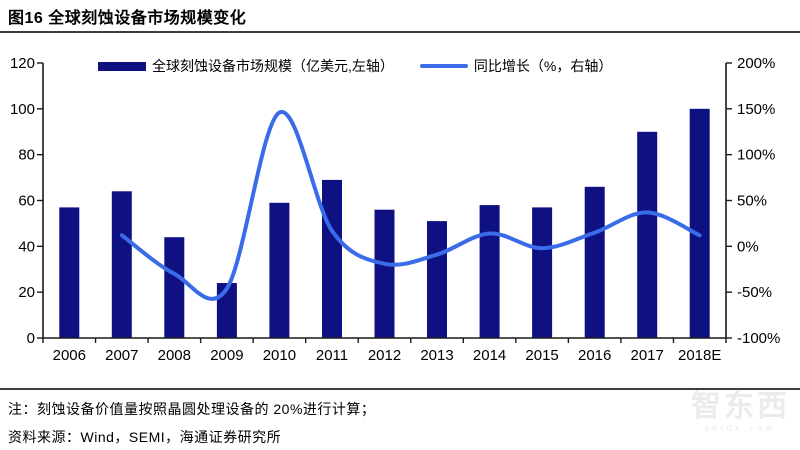  I want to click on line-series-swatch, so click(443, 66).